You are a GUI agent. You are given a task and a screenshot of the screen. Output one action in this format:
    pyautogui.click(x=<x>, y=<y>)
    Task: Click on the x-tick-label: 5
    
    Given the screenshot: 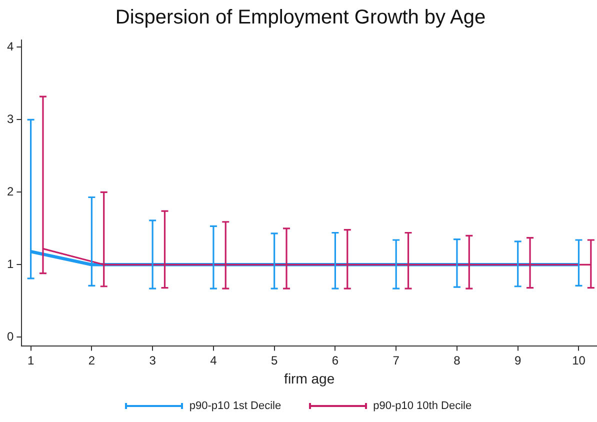 What is the action you would take?
    pyautogui.click(x=274, y=360)
    